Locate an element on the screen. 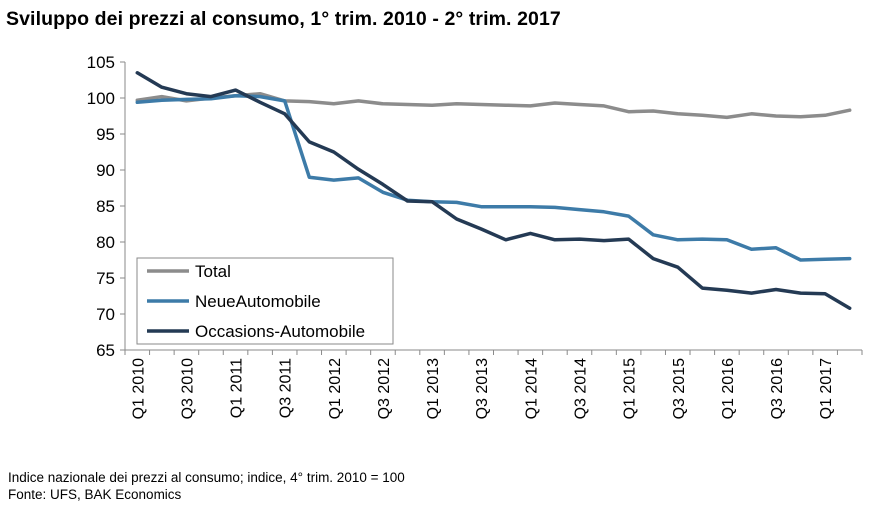 The width and height of the screenshot is (886, 514). y-tick-label: 85 is located at coordinates (105, 206).